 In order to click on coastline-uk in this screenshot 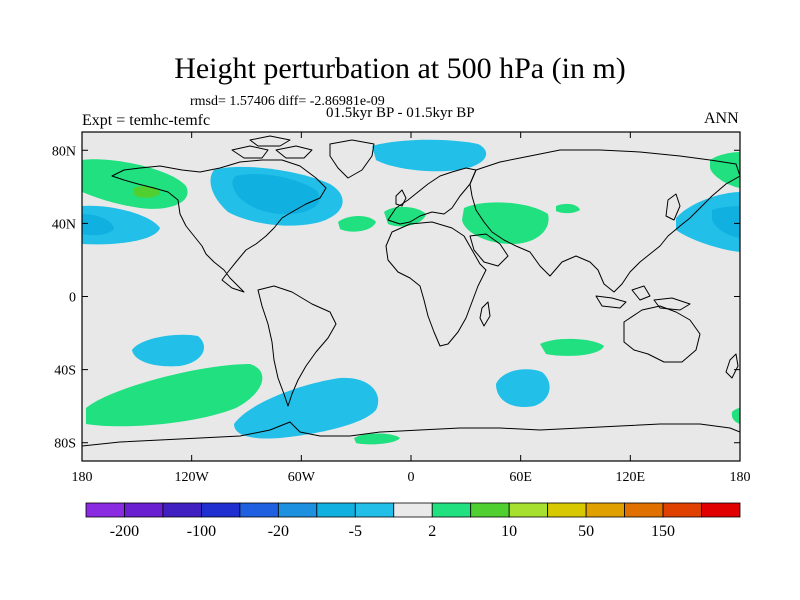, I will do `click(401, 198)`.